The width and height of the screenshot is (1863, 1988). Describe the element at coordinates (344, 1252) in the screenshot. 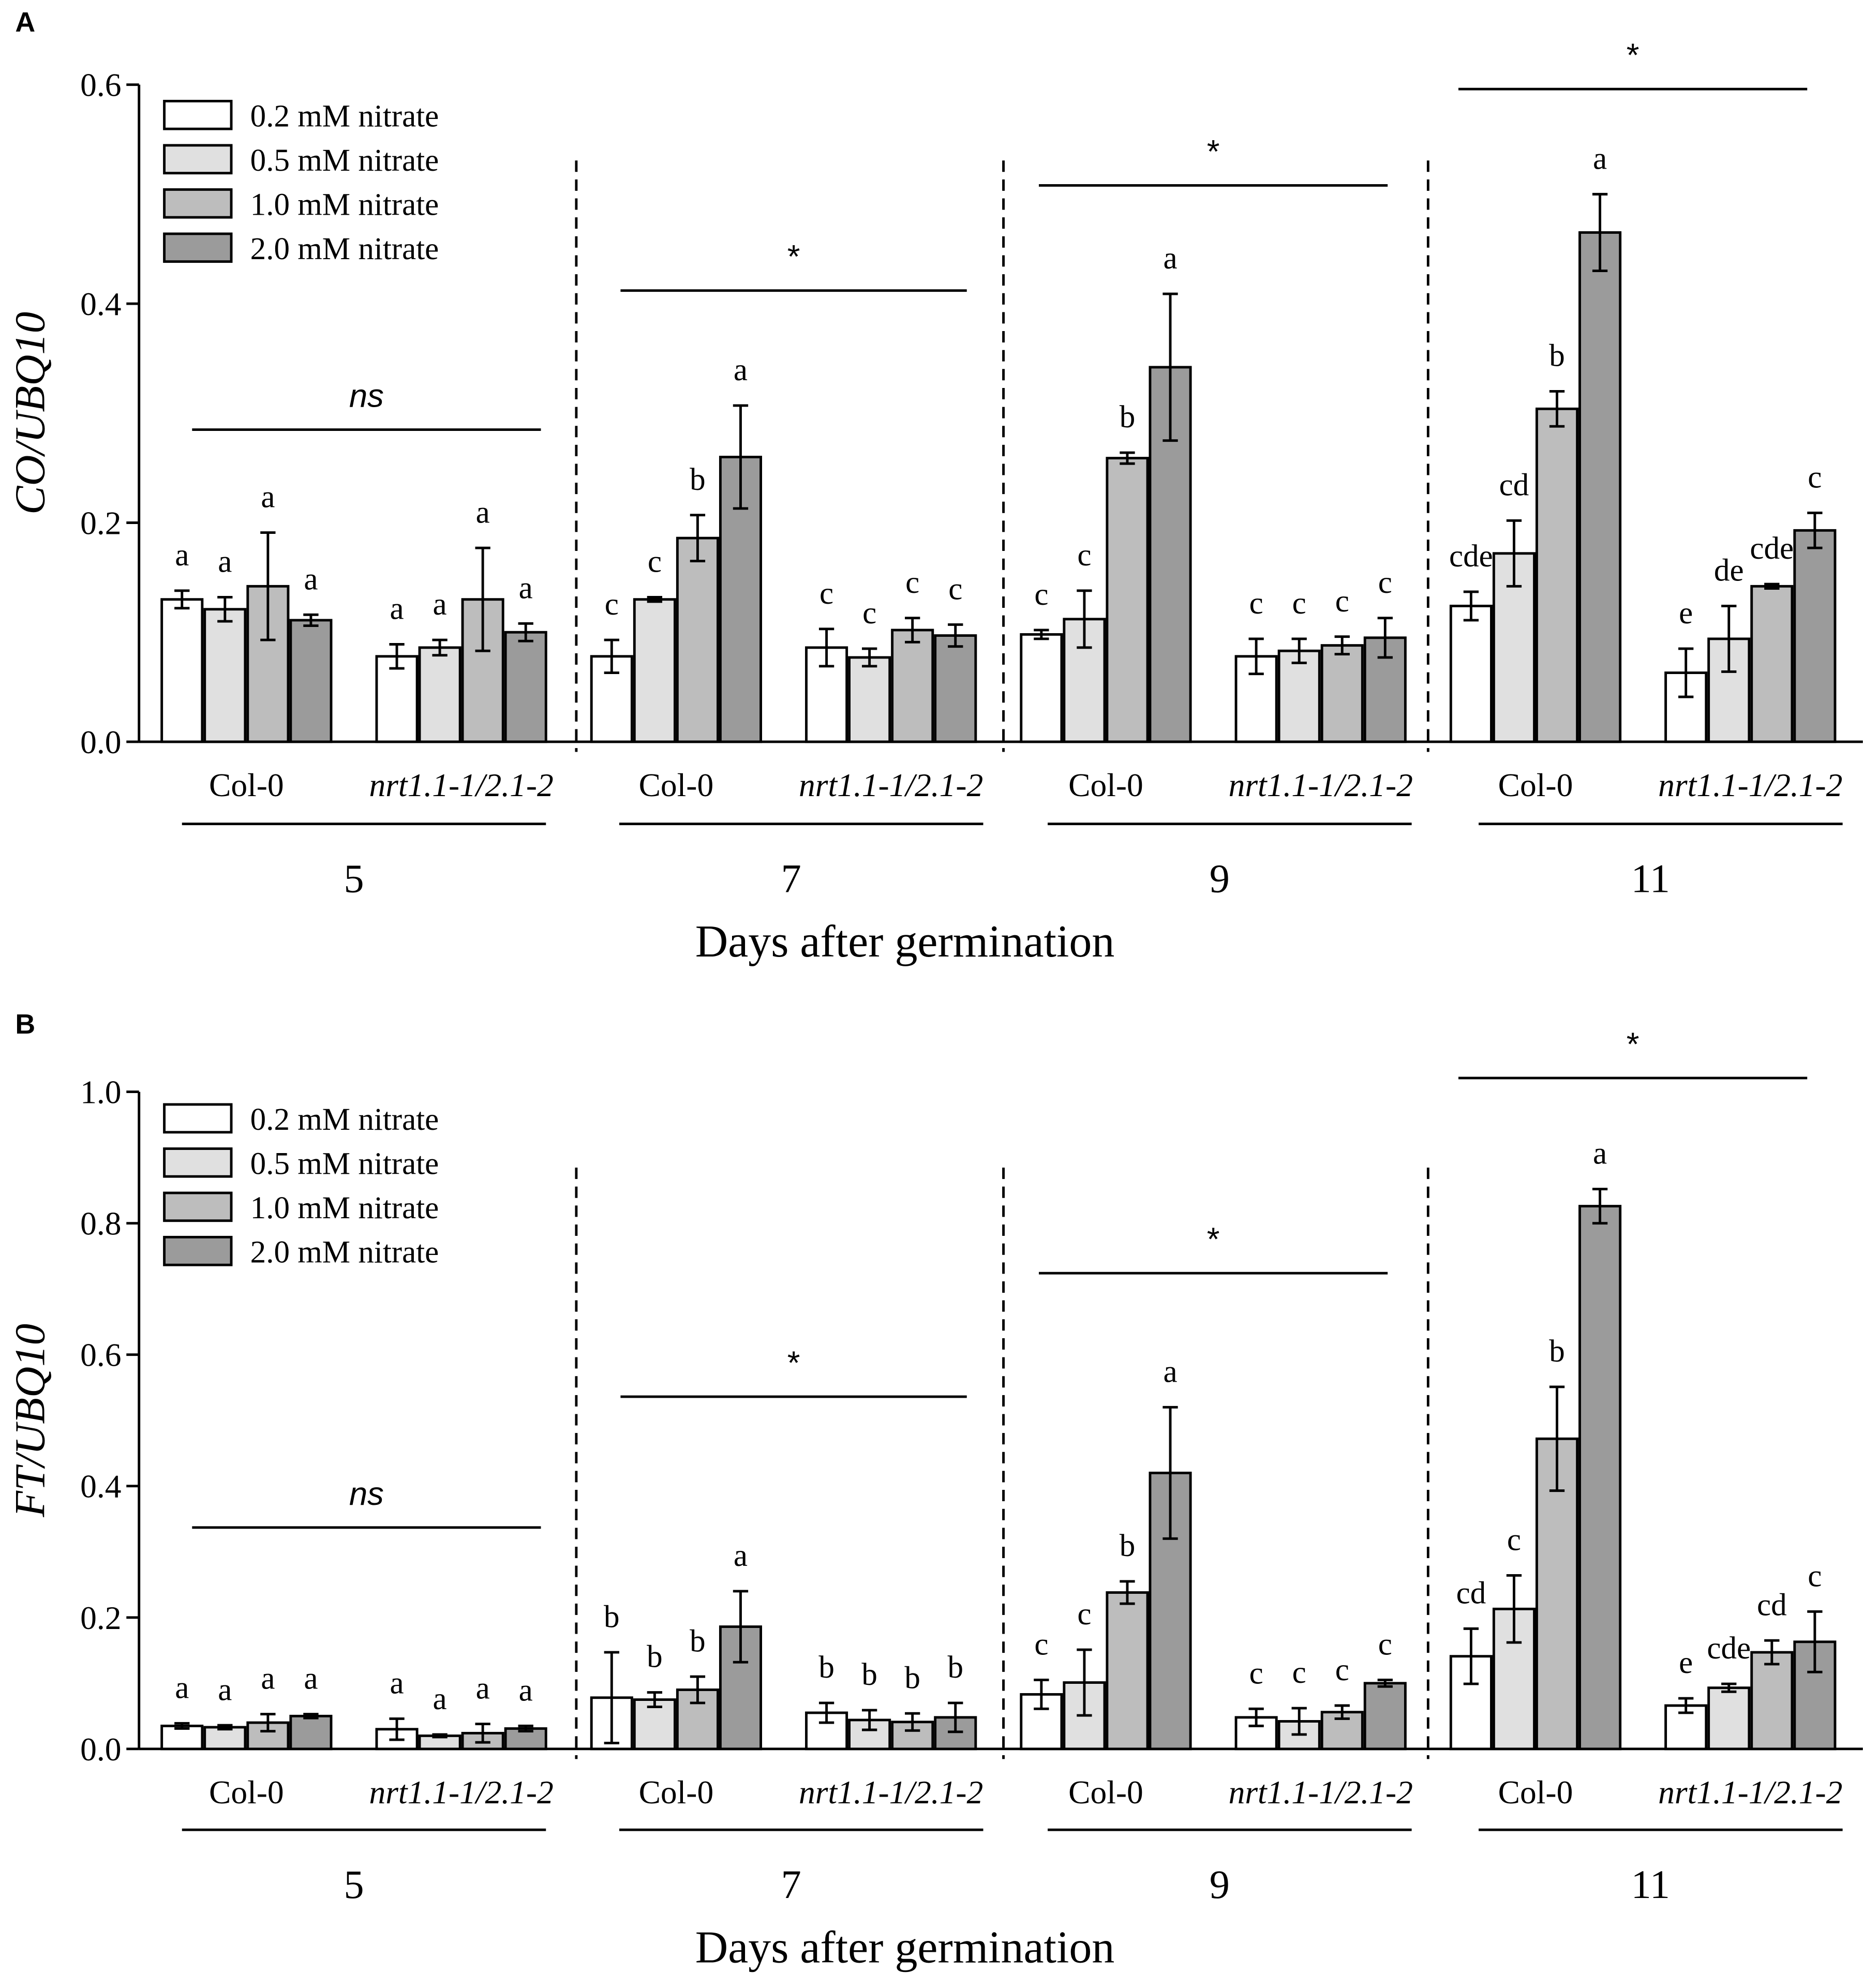

I see `legend-label: 2.0 mM nitrate` at that location.